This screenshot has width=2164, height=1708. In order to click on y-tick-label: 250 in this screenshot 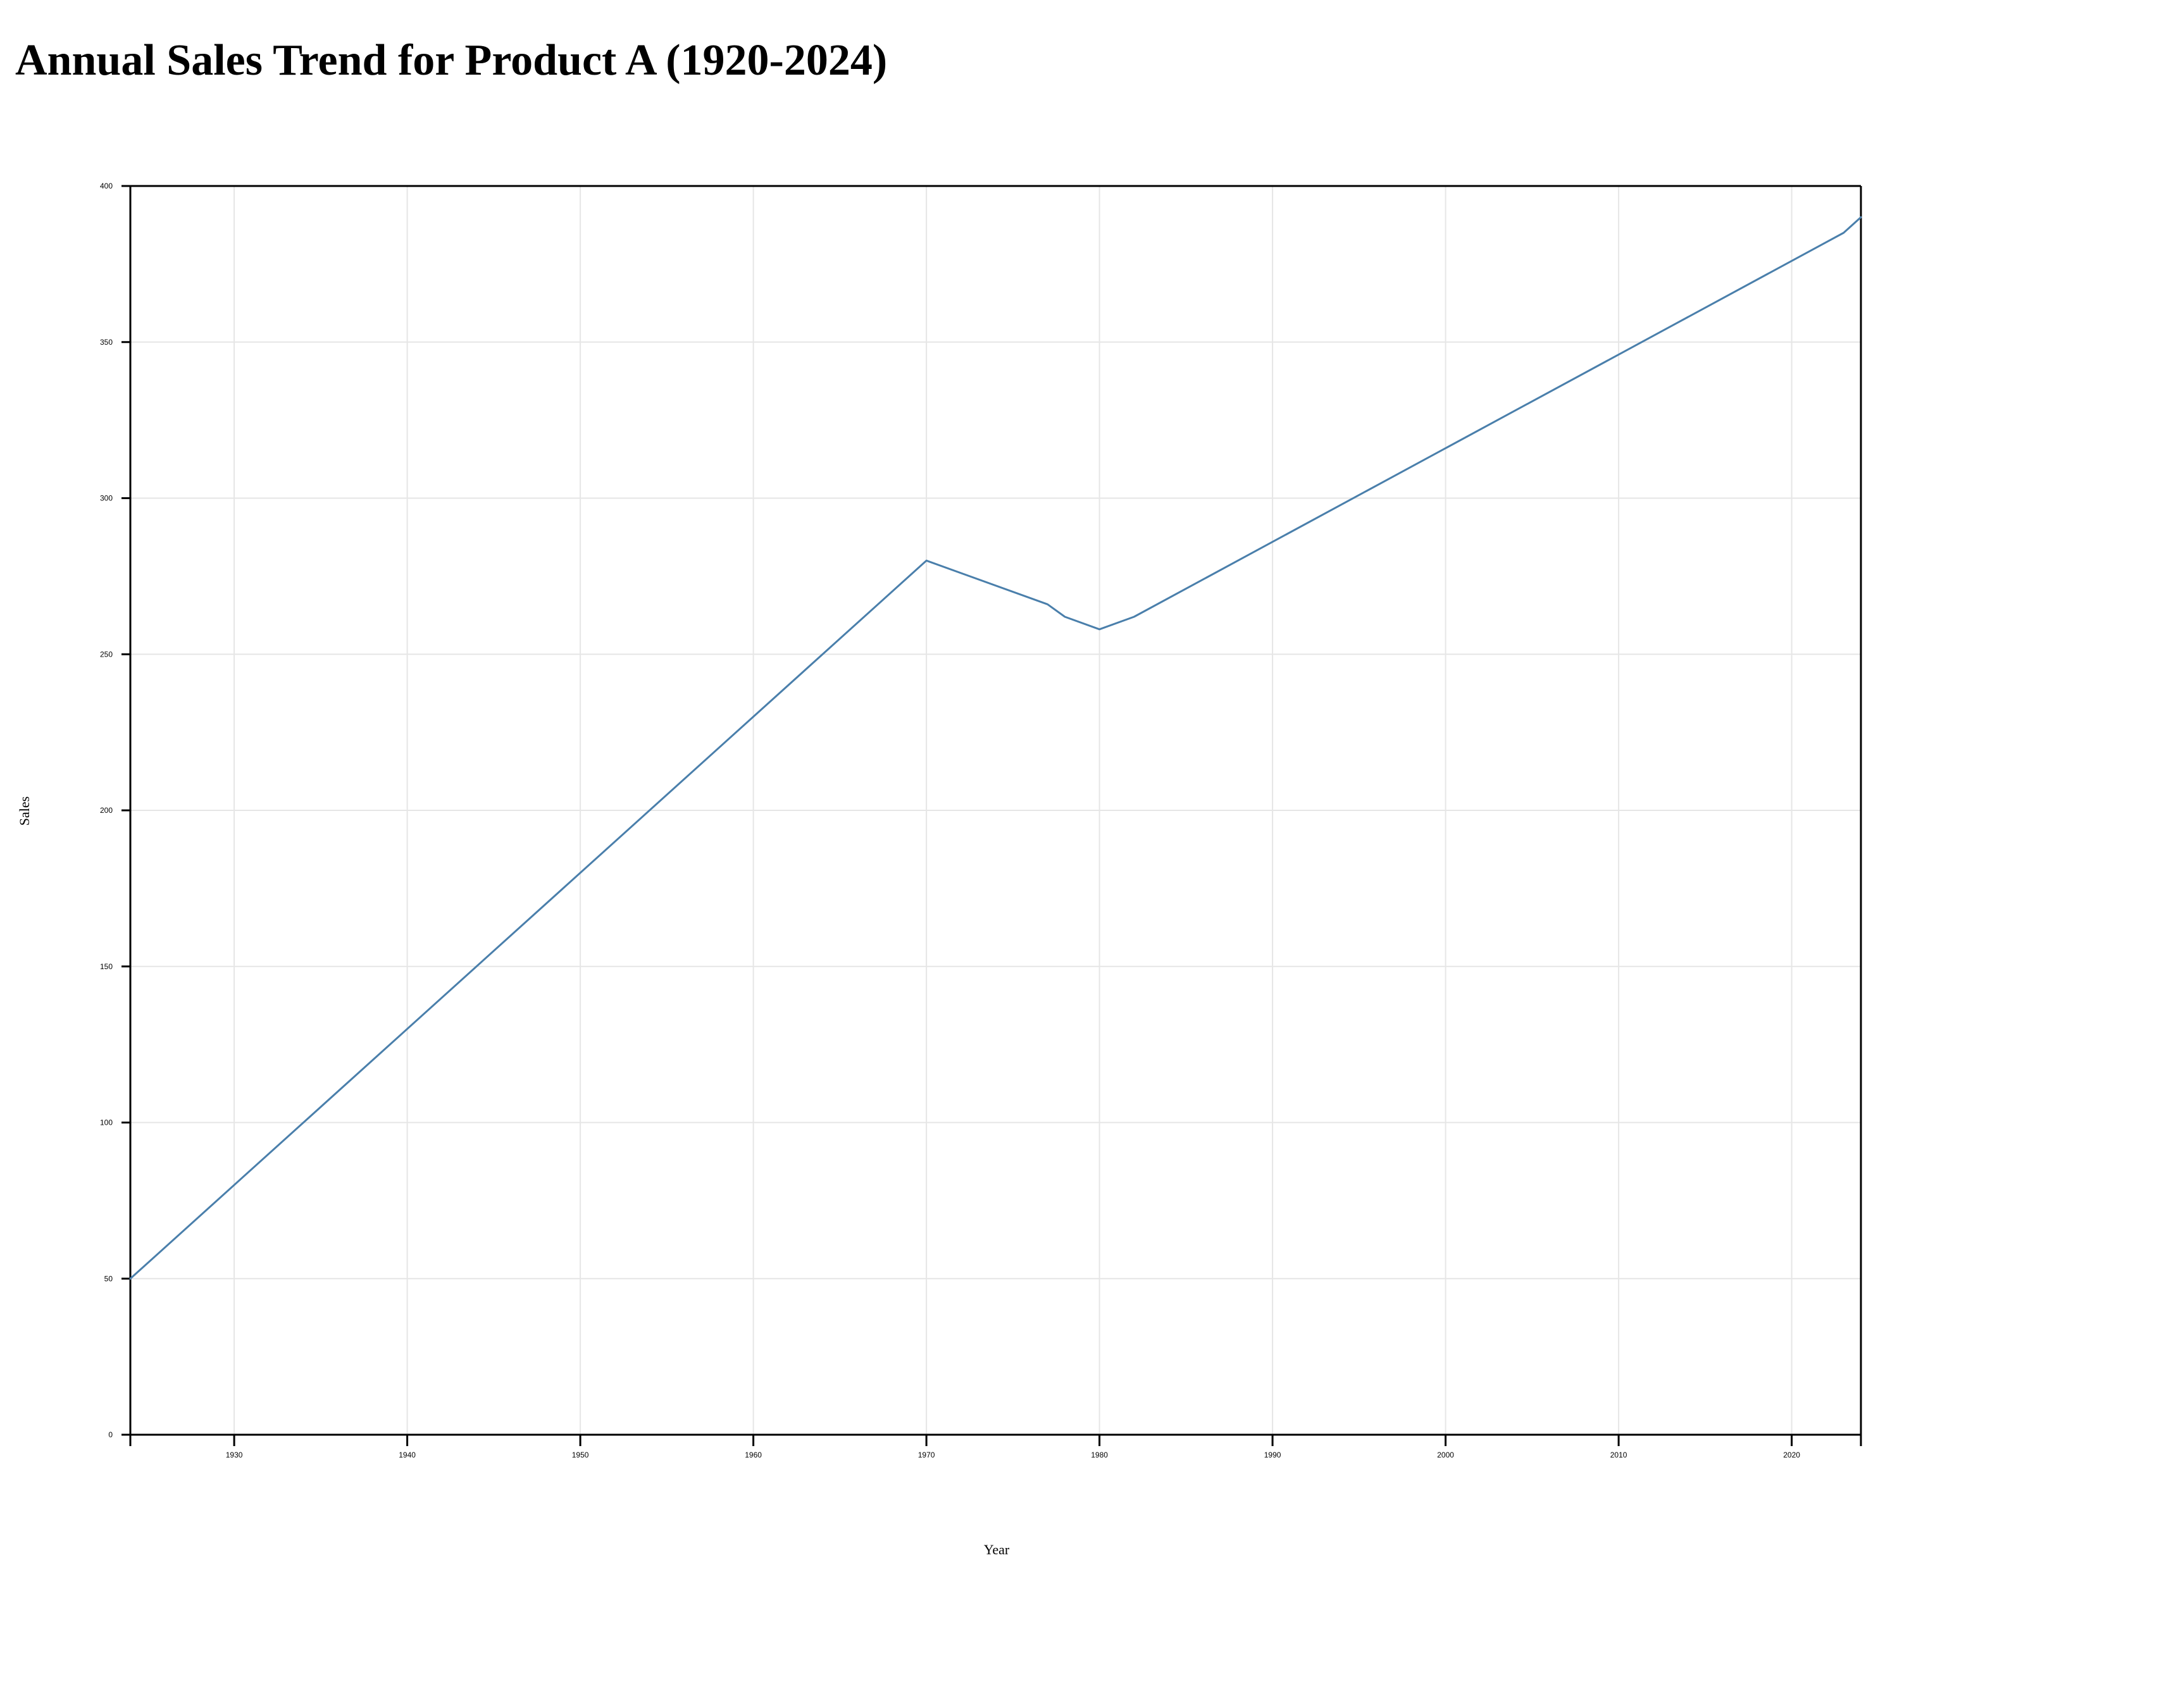, I will do `click(106, 654)`.